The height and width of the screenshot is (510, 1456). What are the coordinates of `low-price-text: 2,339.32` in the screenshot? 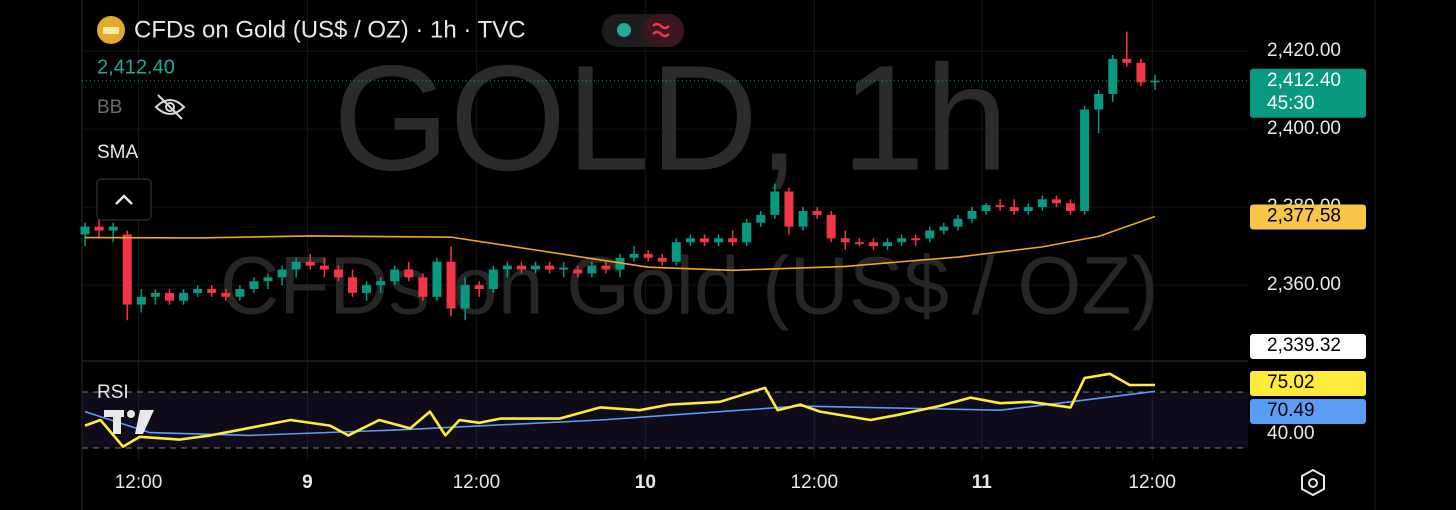 It's located at (1304, 345).